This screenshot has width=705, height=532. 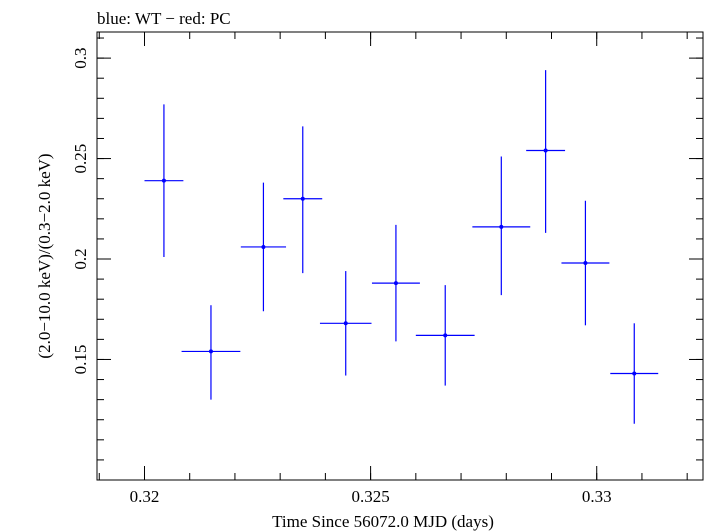 I want to click on chart-title: blue: WT − red: PC, so click(x=164, y=18).